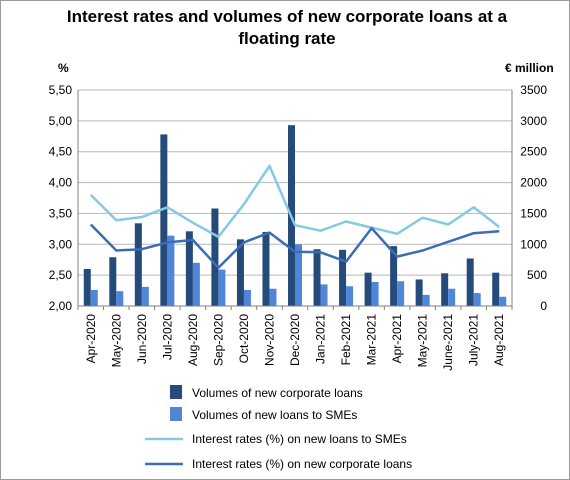 The width and height of the screenshot is (570, 480). Describe the element at coordinates (499, 340) in the screenshot. I see `x-tick-label: Aug-2021` at that location.